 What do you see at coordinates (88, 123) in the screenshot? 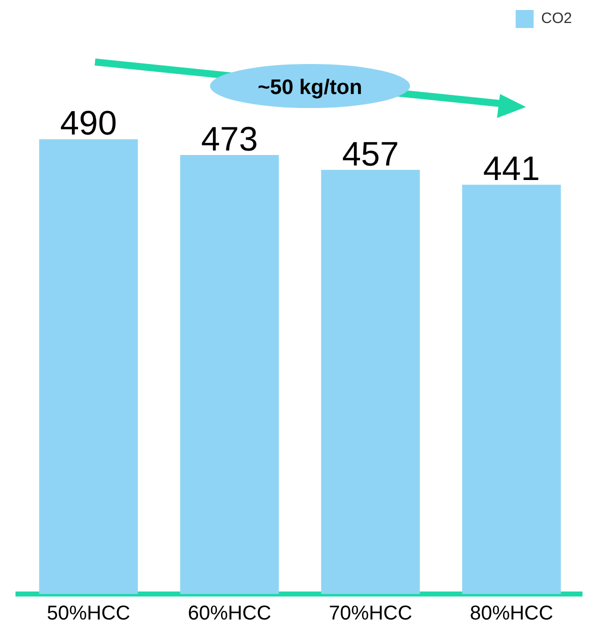
I see `data-label: 490` at bounding box center [88, 123].